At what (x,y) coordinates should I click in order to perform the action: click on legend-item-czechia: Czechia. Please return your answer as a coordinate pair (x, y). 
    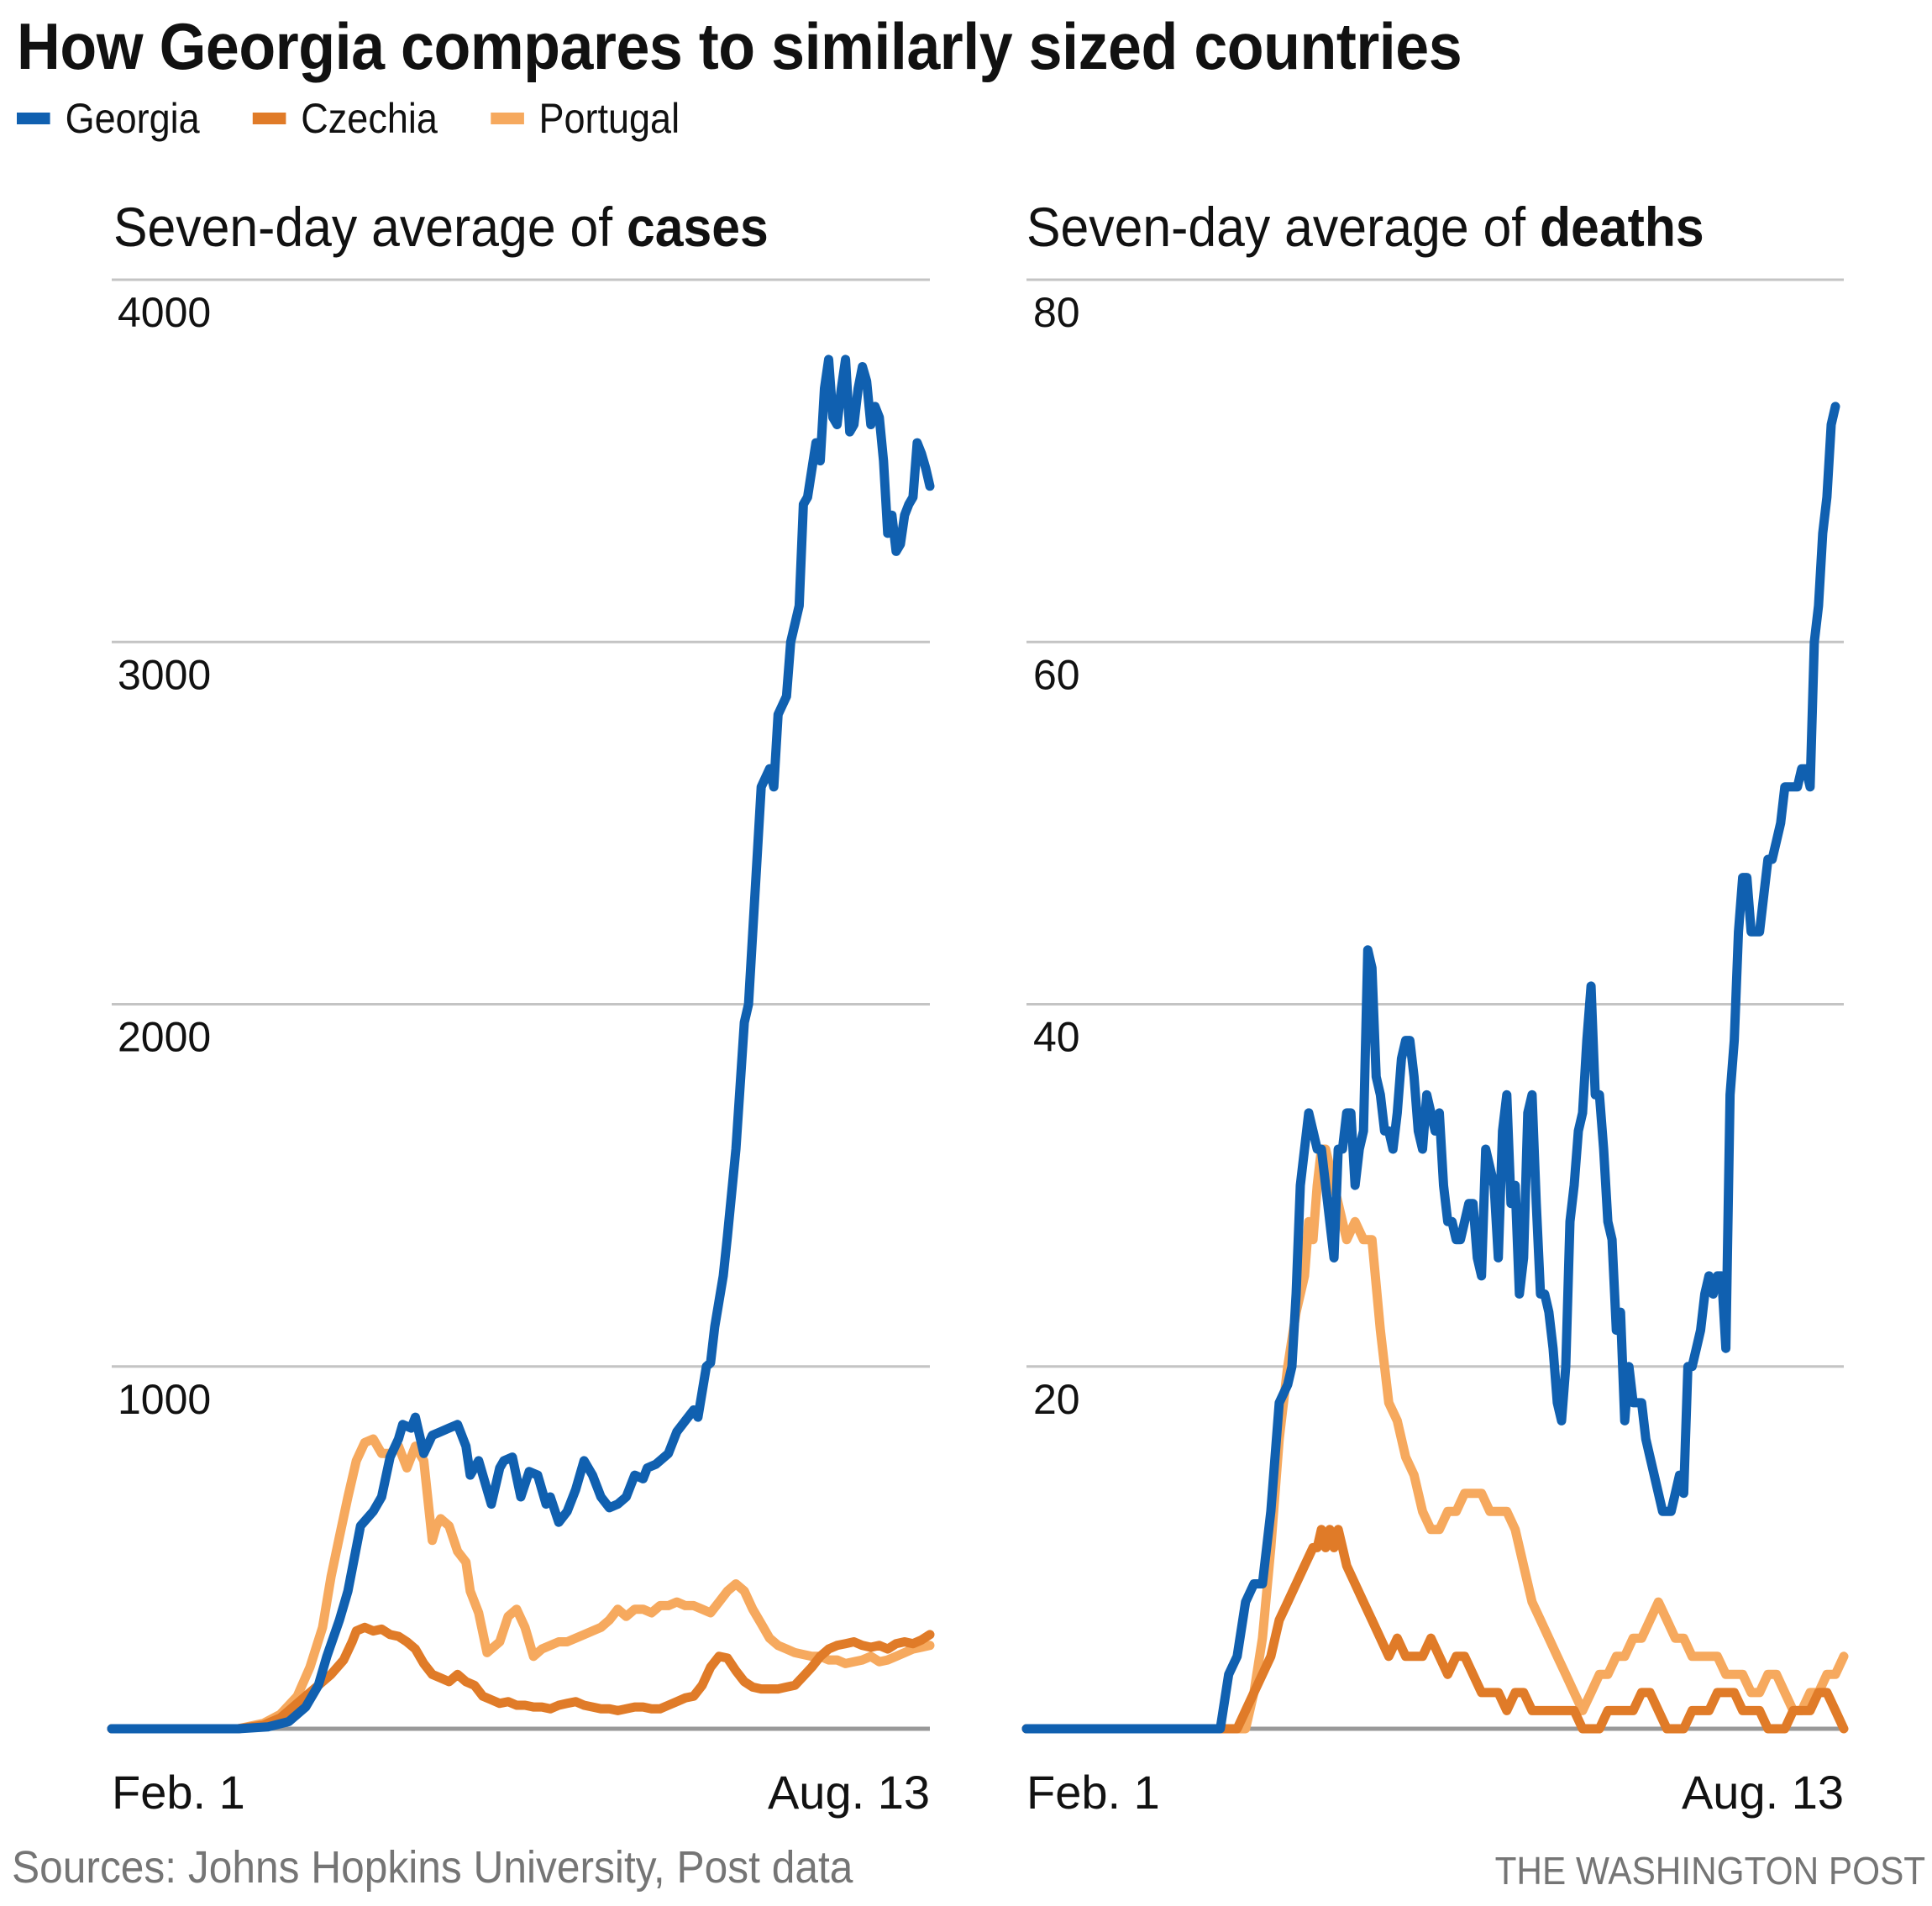
    Looking at the image, I should click on (345, 118).